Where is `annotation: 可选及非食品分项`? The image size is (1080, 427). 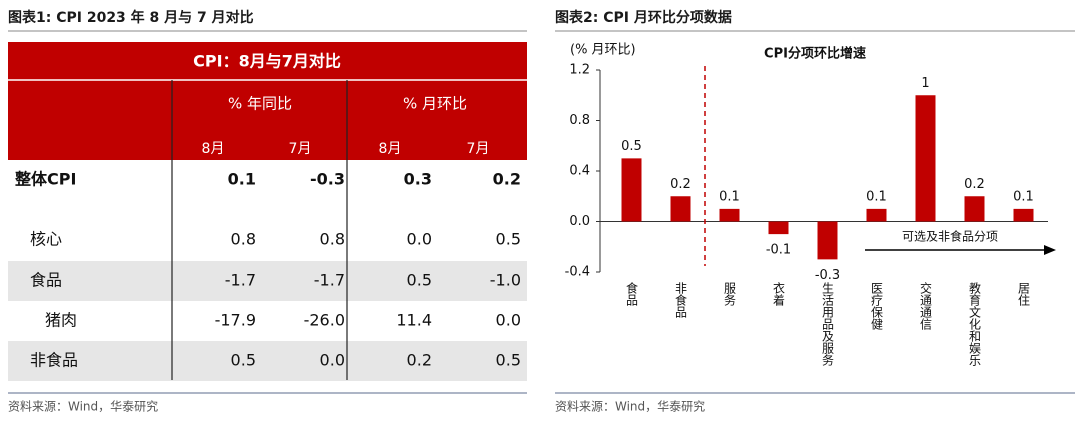 annotation: 可选及非食品分项 is located at coordinates (950, 236).